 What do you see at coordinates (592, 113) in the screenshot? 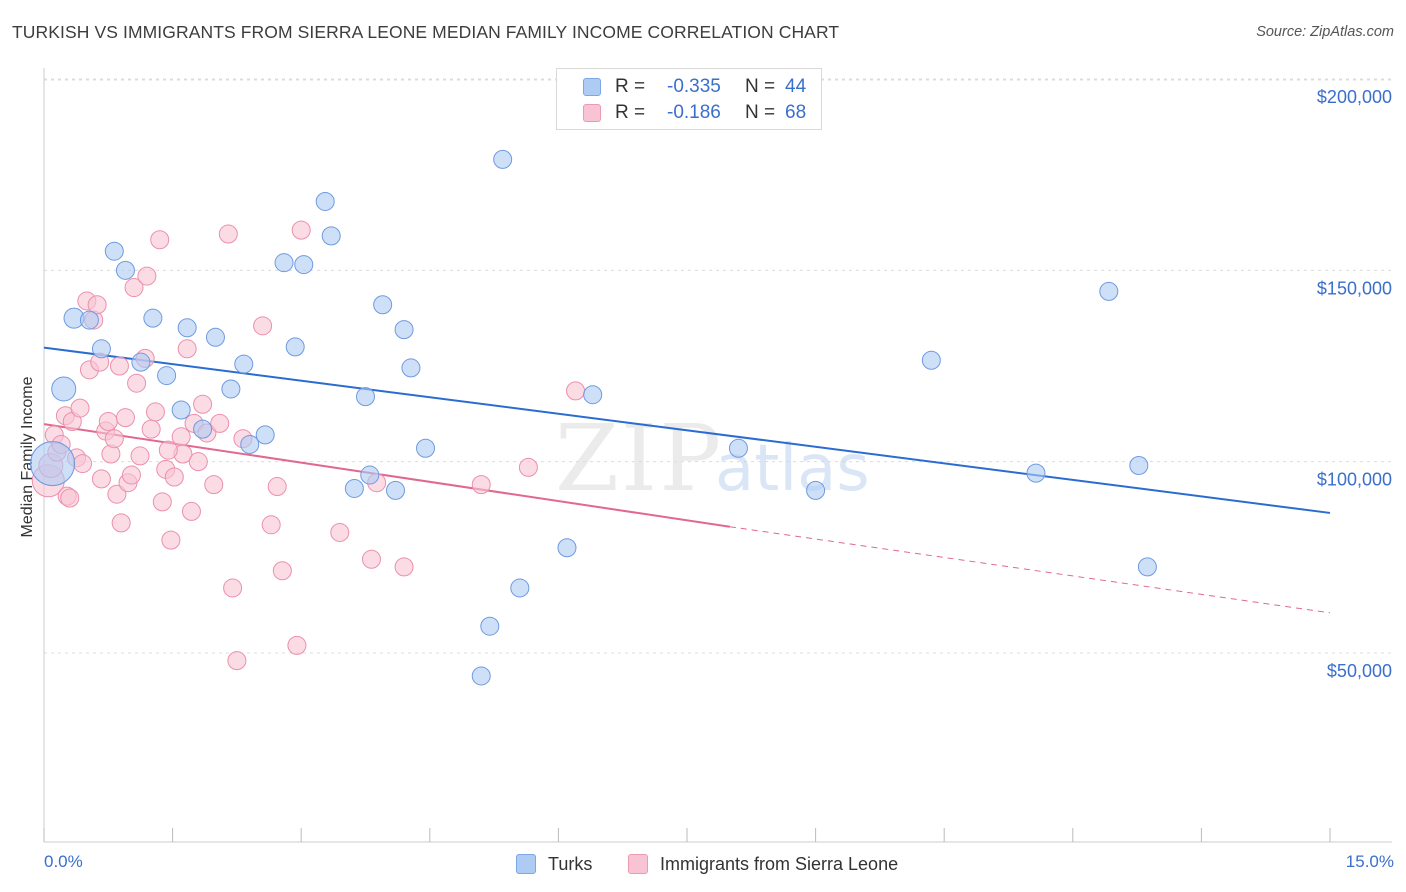
I see `legend-swatch-sierra-leone` at bounding box center [592, 113].